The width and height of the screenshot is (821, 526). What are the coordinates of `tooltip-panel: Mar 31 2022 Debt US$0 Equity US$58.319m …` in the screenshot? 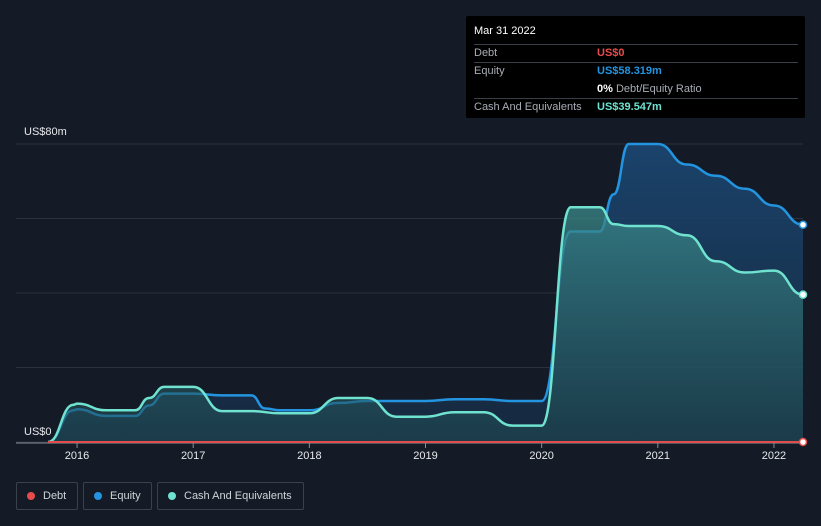 It's located at (635, 67).